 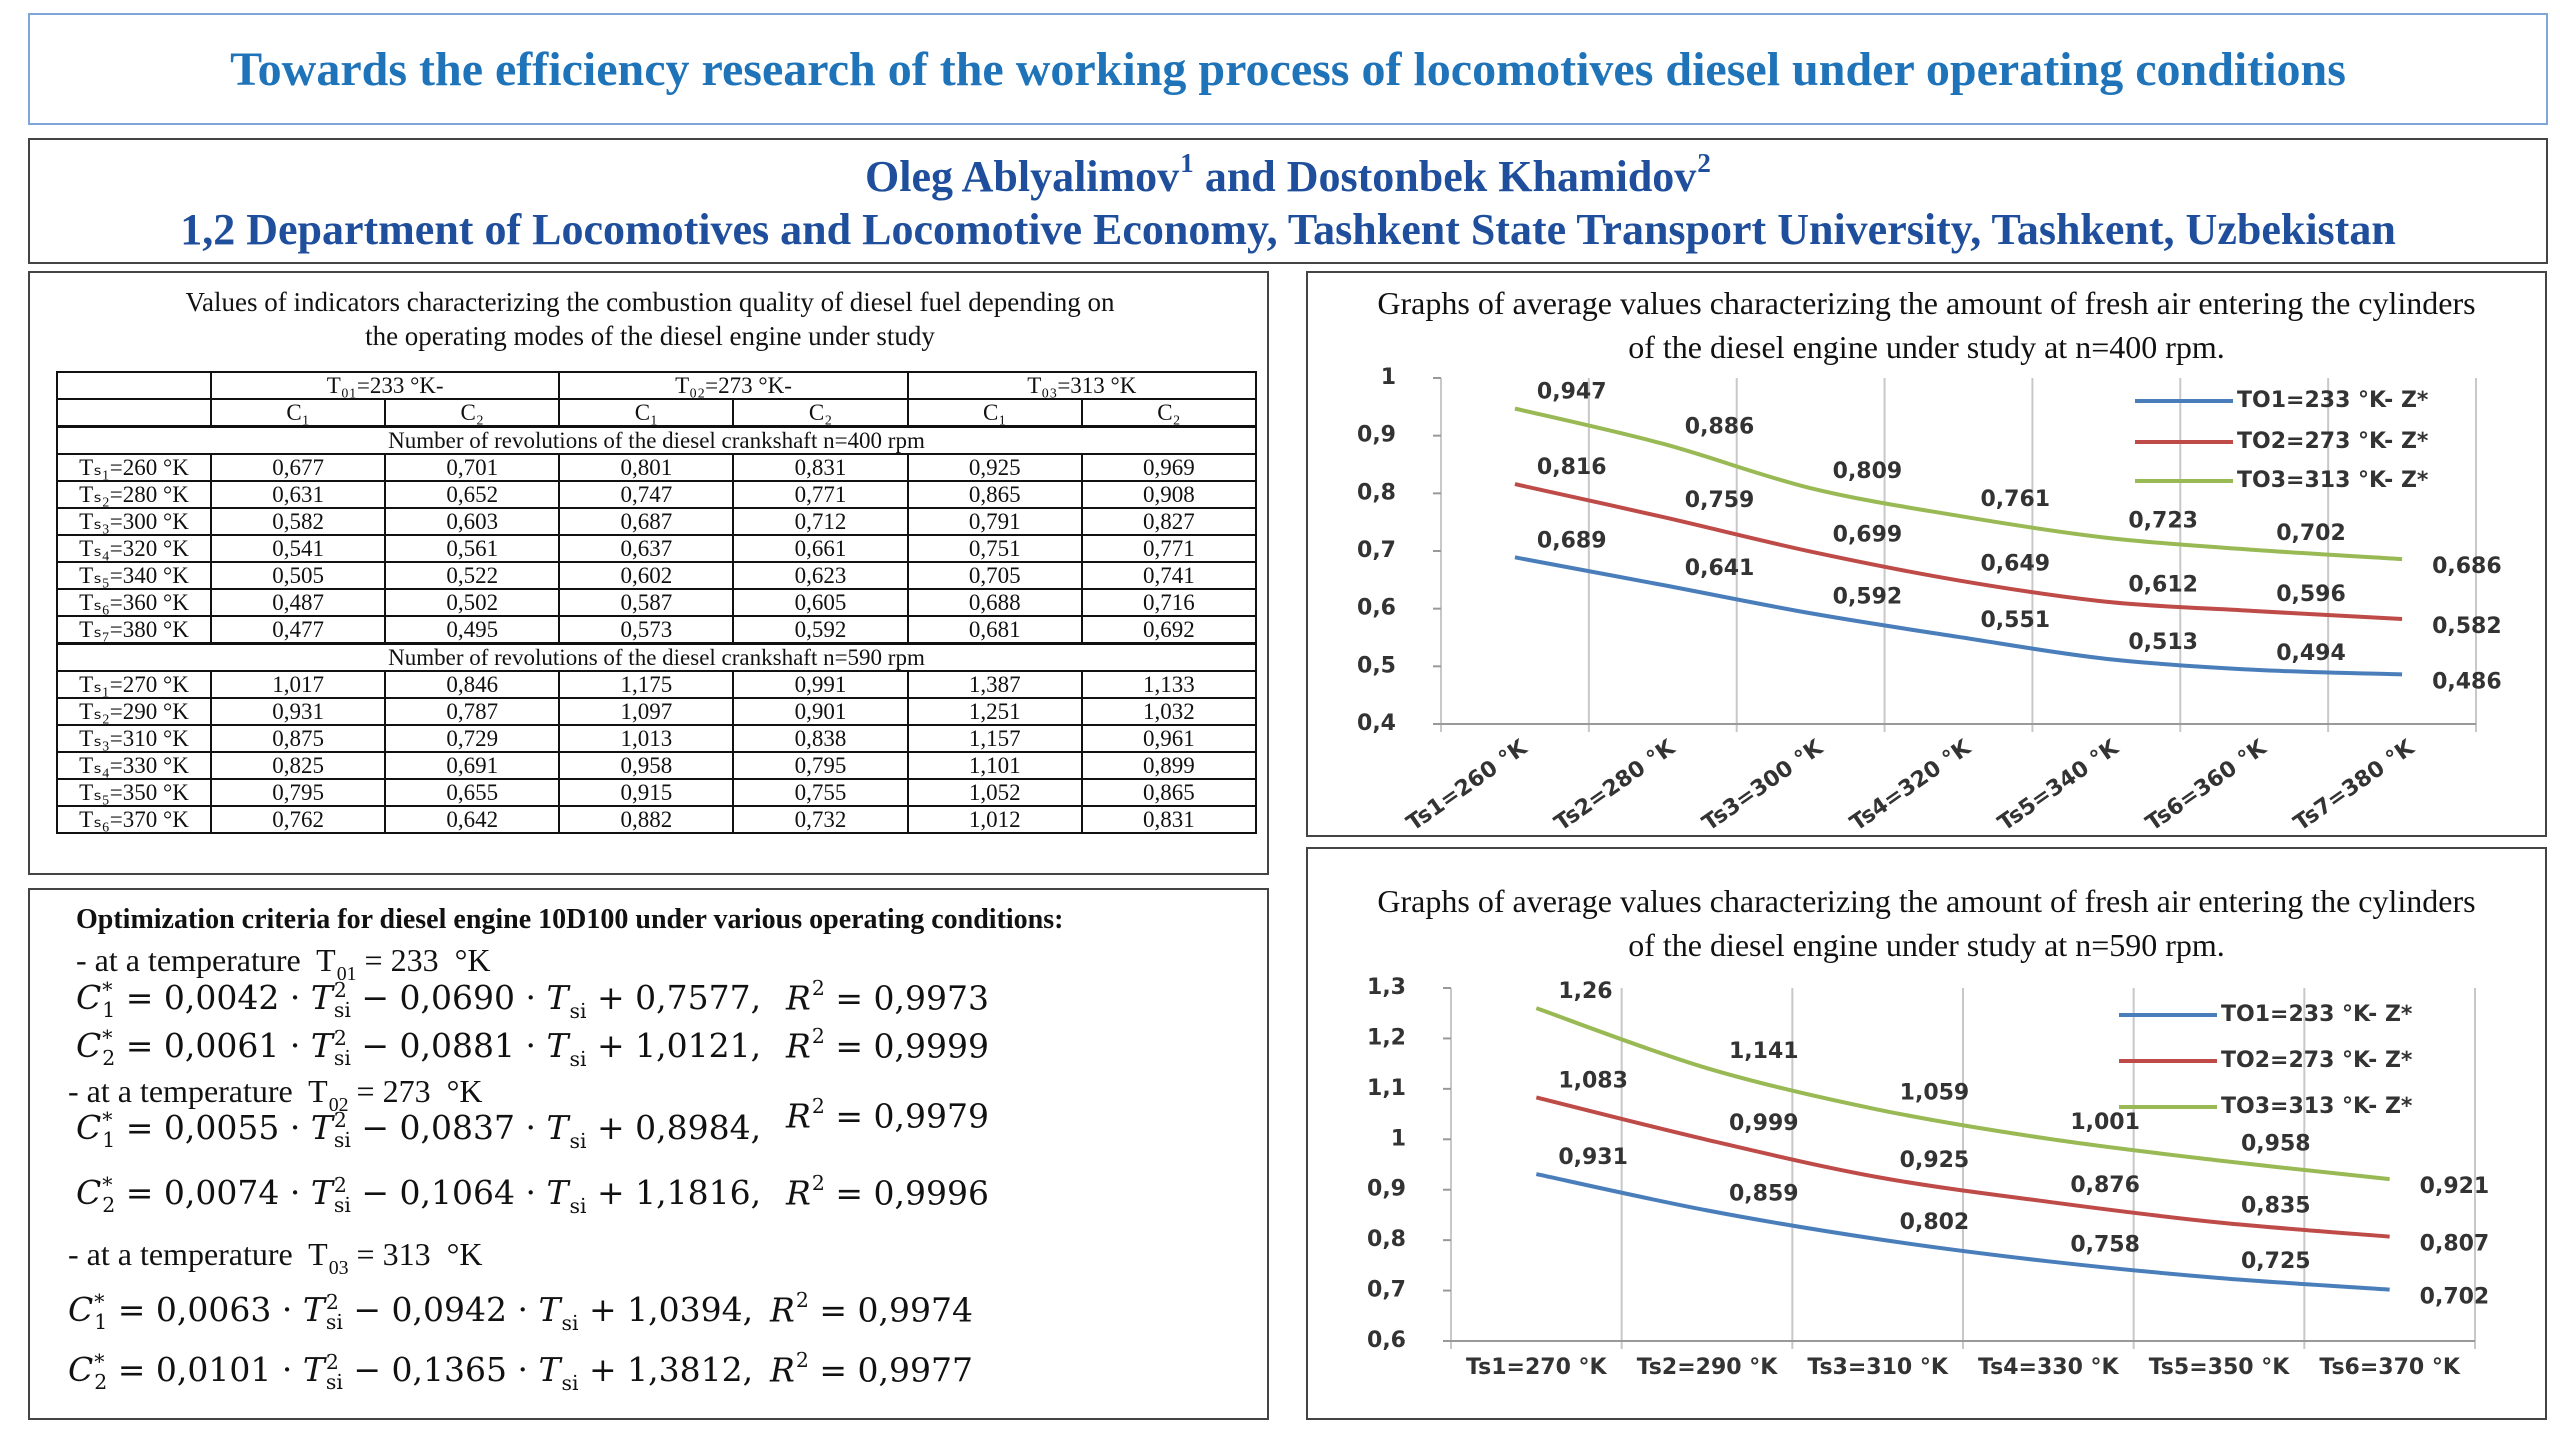 I want to click on cell: 0,901, so click(x=820, y=711).